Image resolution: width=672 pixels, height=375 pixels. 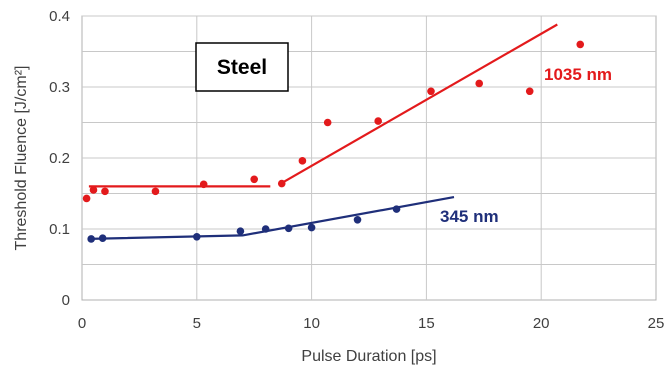 What do you see at coordinates (59, 16) in the screenshot?
I see `y-tick-label: 0.4` at bounding box center [59, 16].